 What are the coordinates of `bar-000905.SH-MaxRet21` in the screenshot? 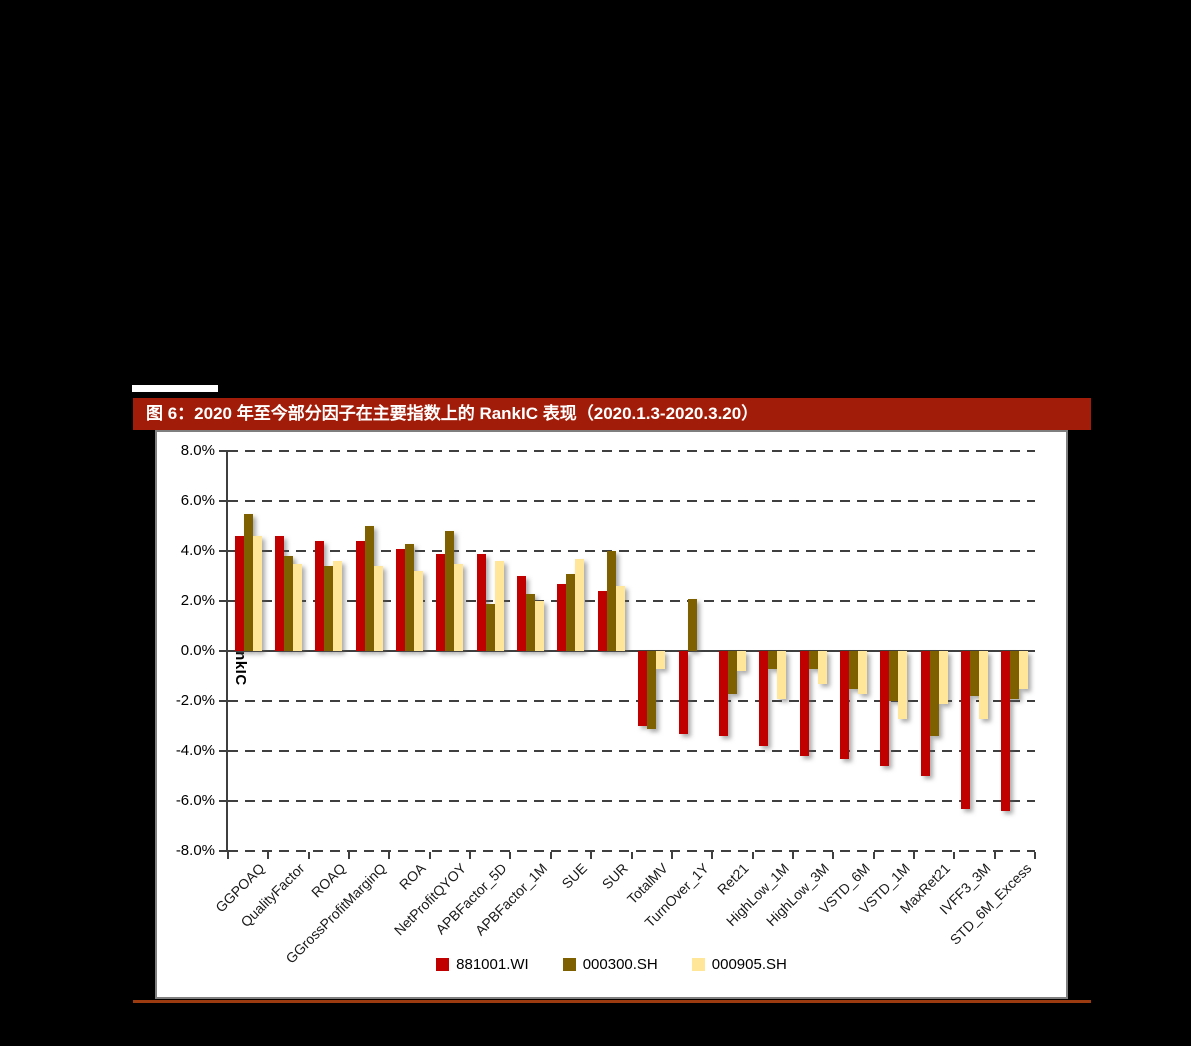 It's located at (943, 677).